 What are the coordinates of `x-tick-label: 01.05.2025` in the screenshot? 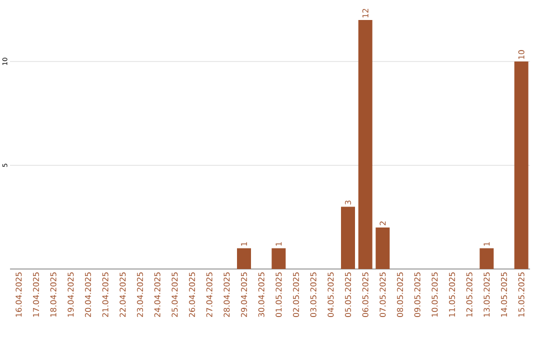 It's located at (279, 294).